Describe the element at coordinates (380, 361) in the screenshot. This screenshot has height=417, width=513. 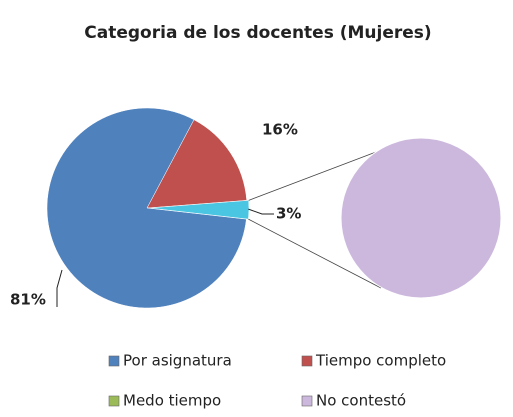
I see `legend-label: Tiempo completo` at that location.